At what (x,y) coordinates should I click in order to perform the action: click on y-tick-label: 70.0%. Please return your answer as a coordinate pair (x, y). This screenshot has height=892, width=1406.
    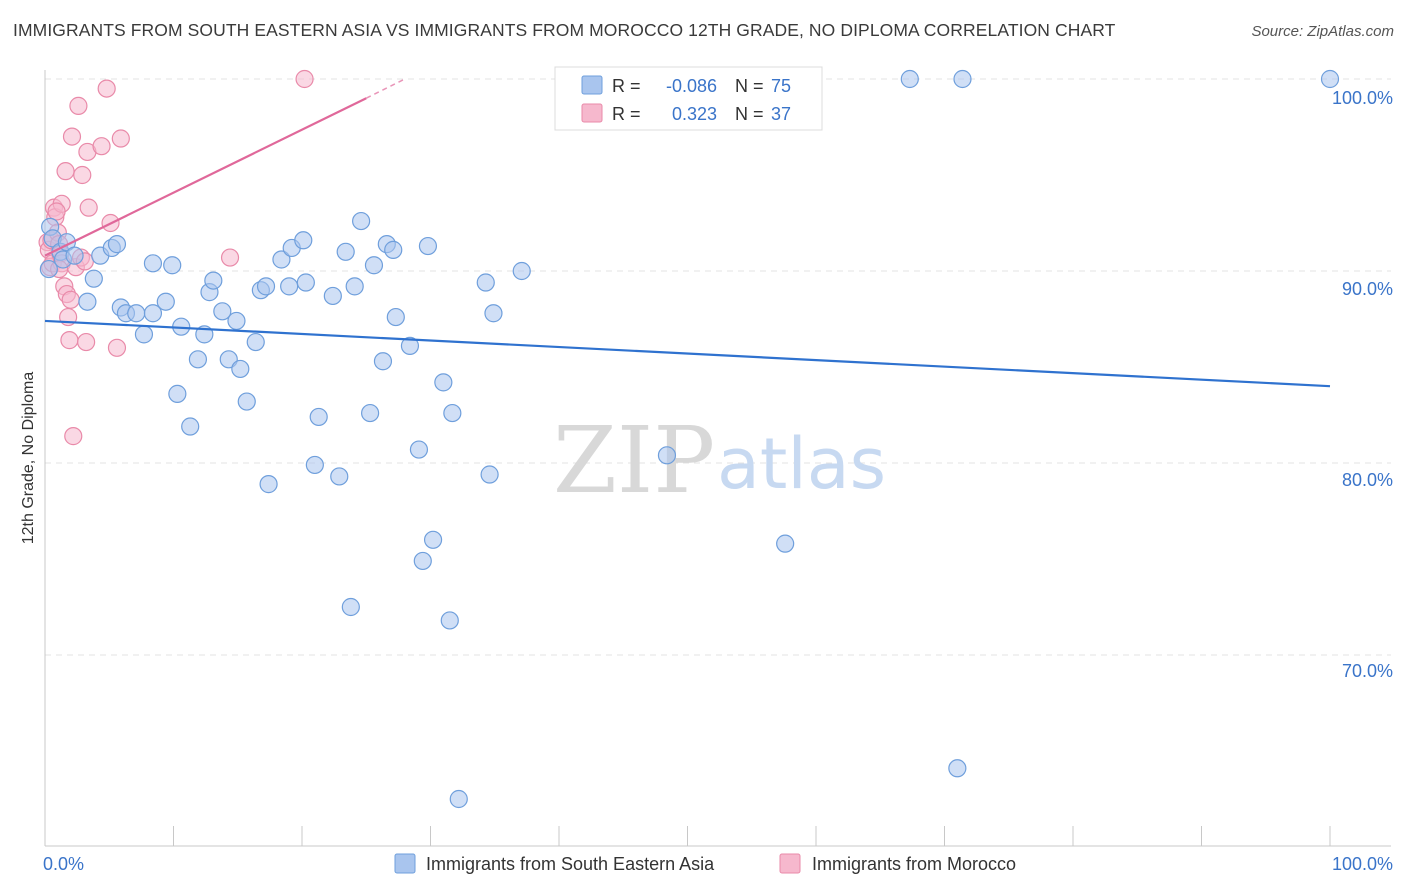
    Looking at the image, I should click on (1367, 671).